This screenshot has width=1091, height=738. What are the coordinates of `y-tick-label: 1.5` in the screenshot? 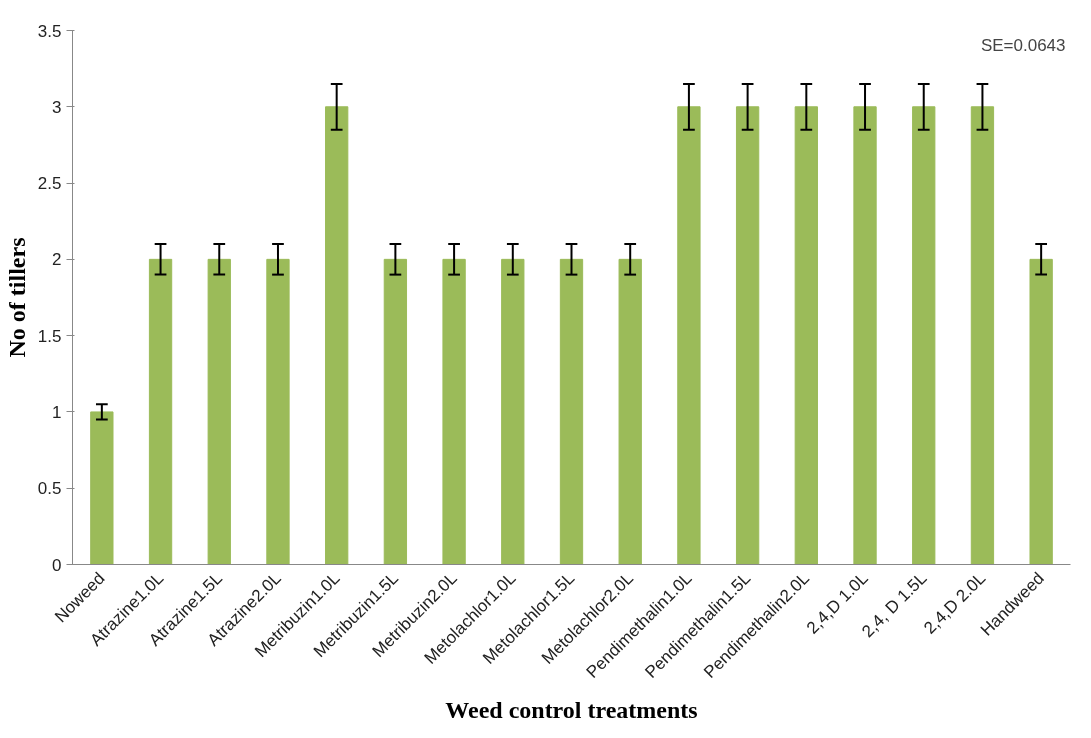 It's located at (49, 336).